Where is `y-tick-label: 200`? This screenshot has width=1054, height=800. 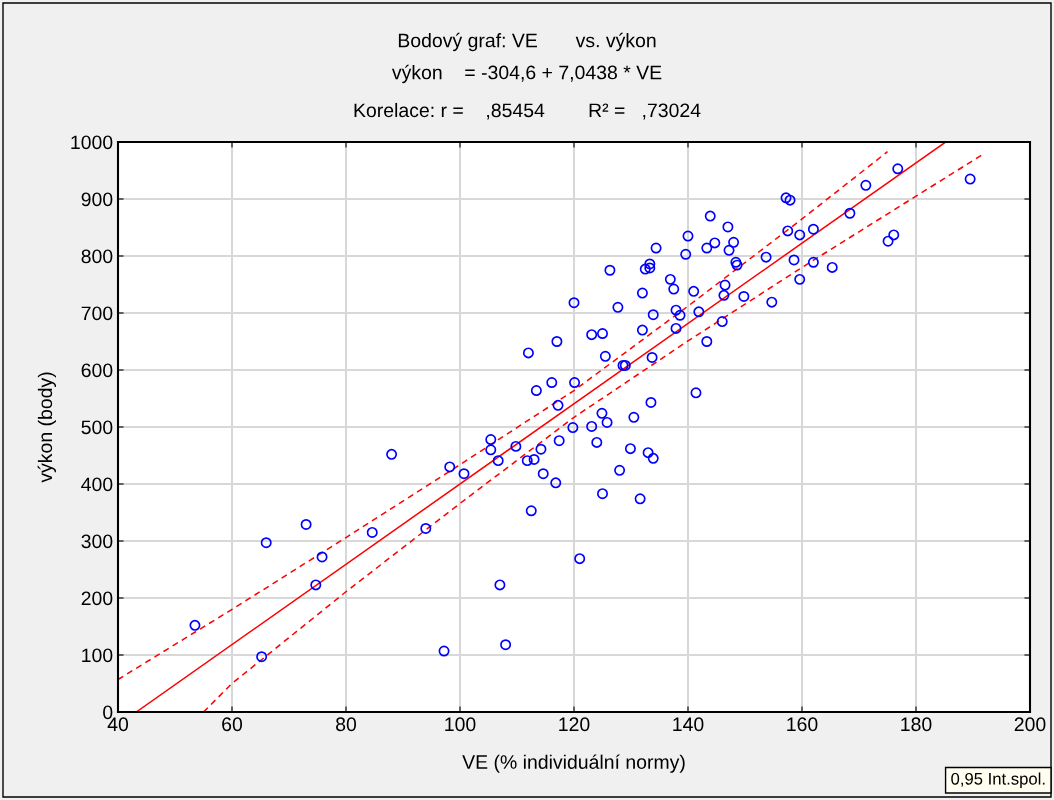
y-tick-label: 200 is located at coordinates (97, 598).